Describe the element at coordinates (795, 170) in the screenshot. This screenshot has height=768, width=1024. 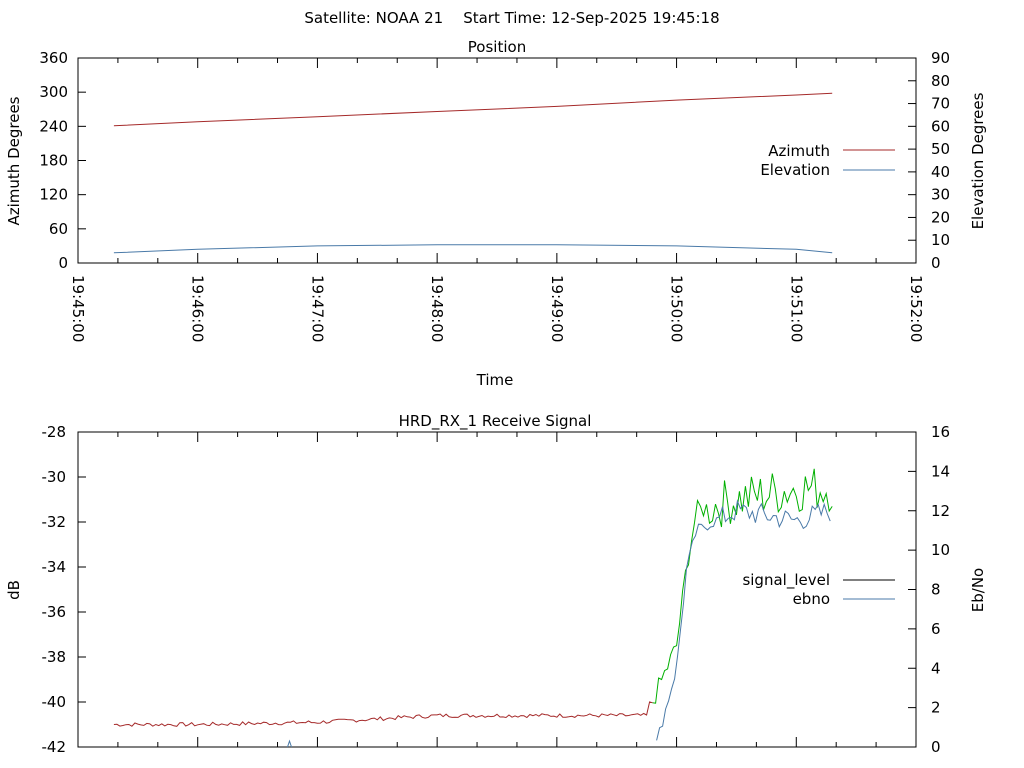
I see `legend-elevation-label: Elevation` at that location.